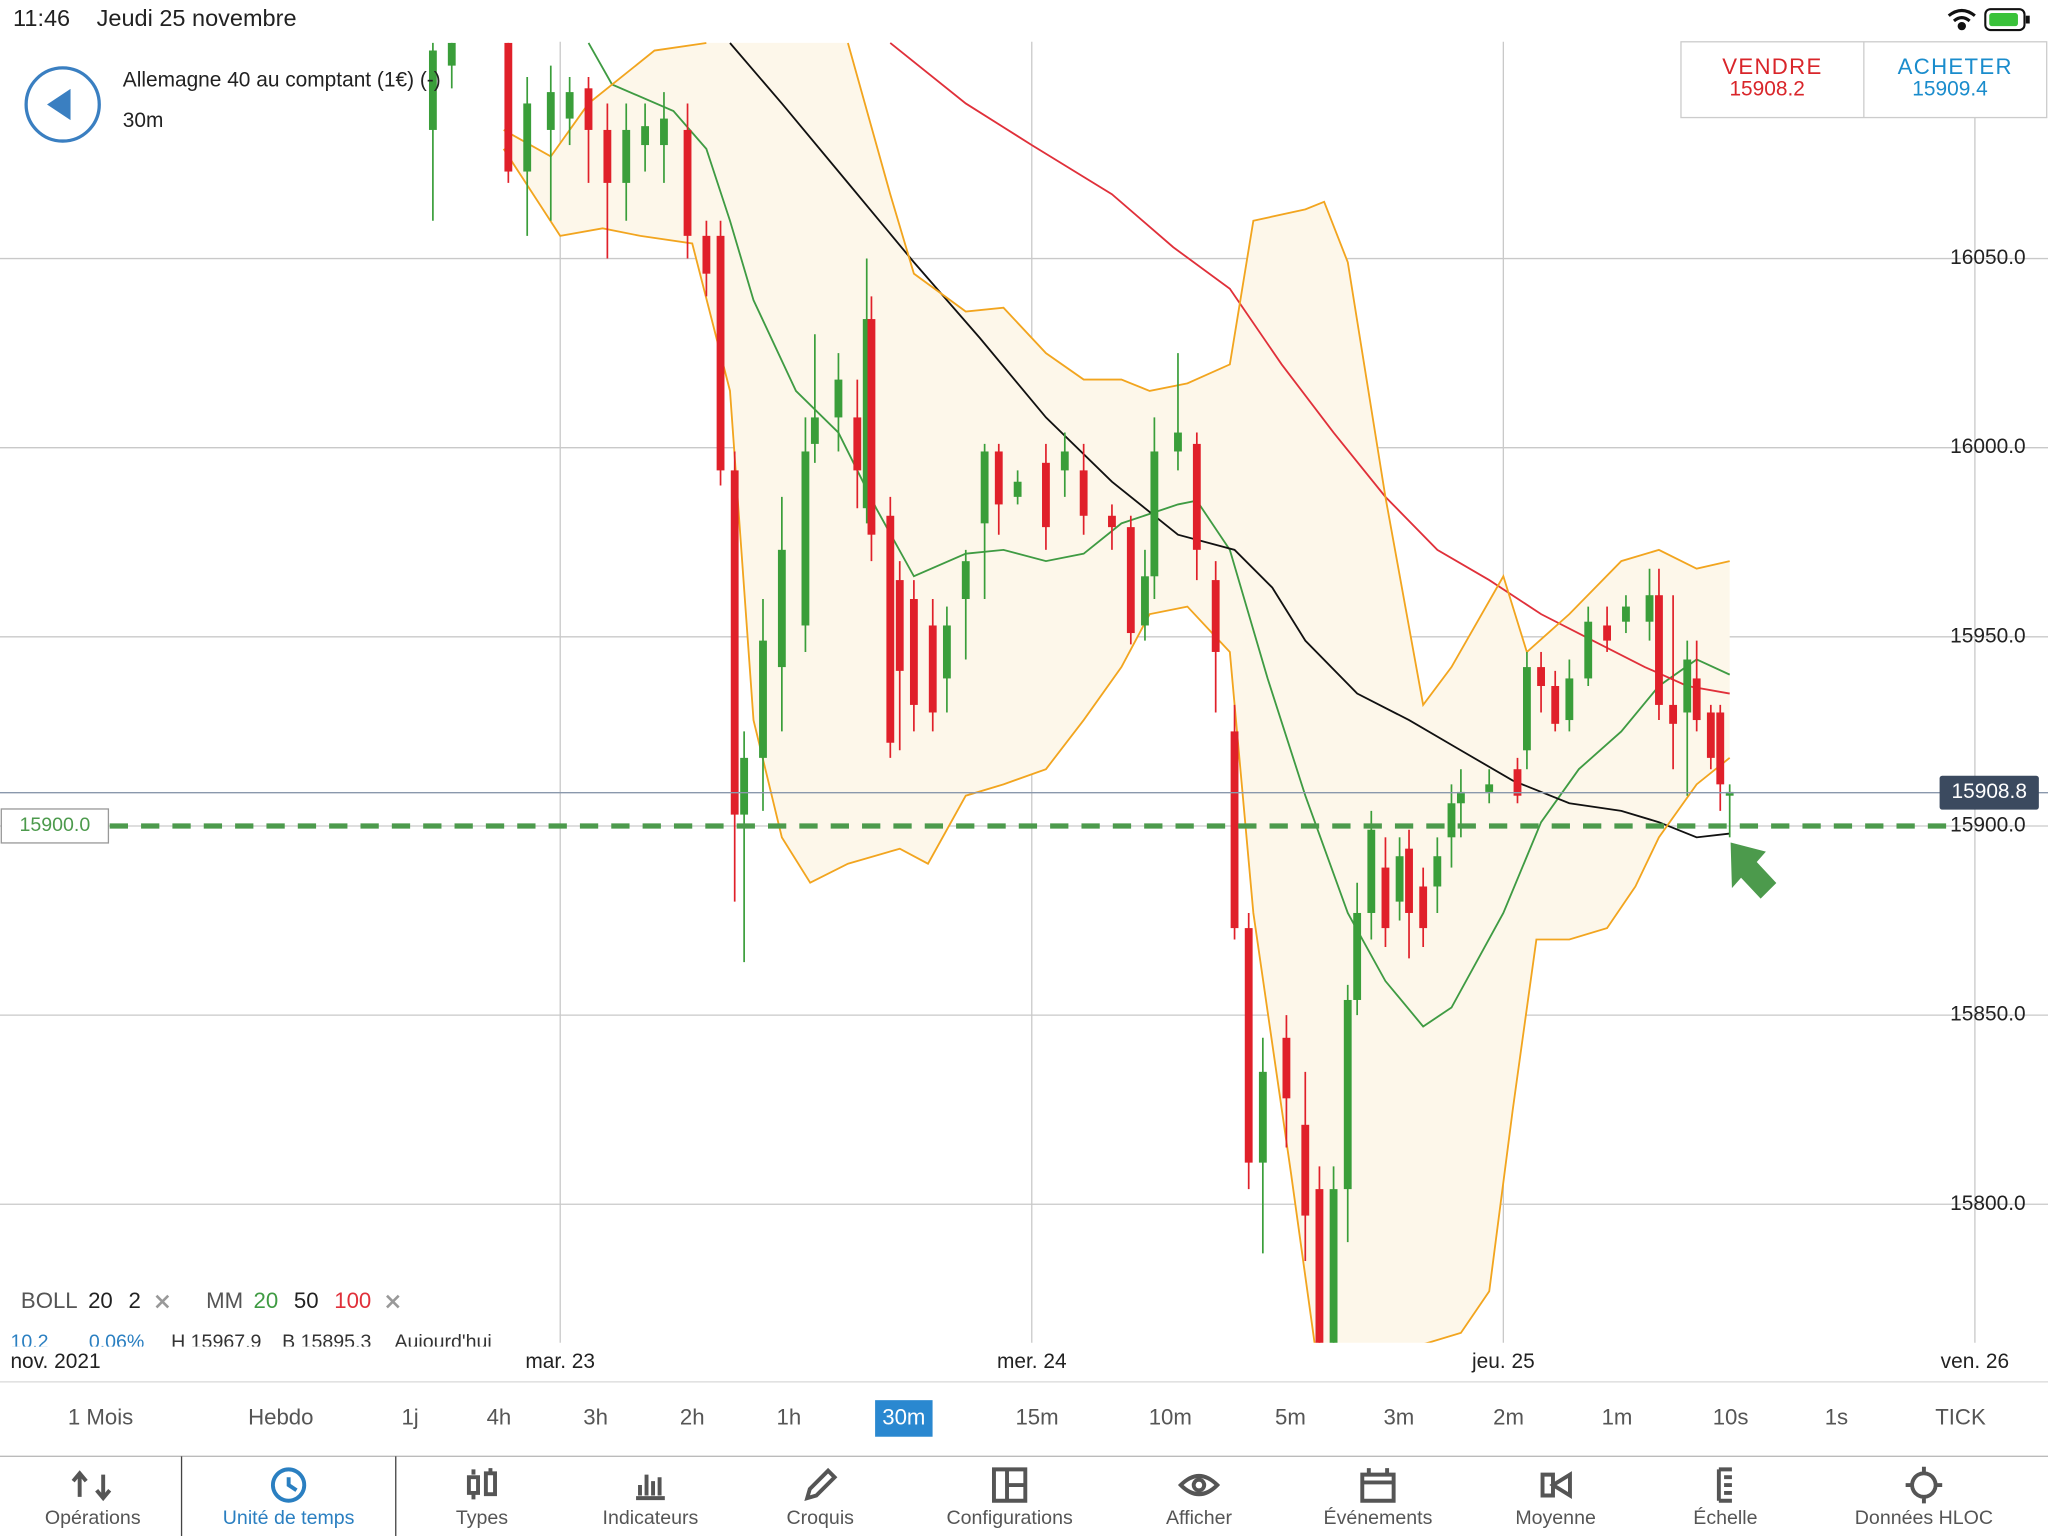  Describe the element at coordinates (821, 1518) in the screenshot. I see `toolbar-label: Croquis` at that location.